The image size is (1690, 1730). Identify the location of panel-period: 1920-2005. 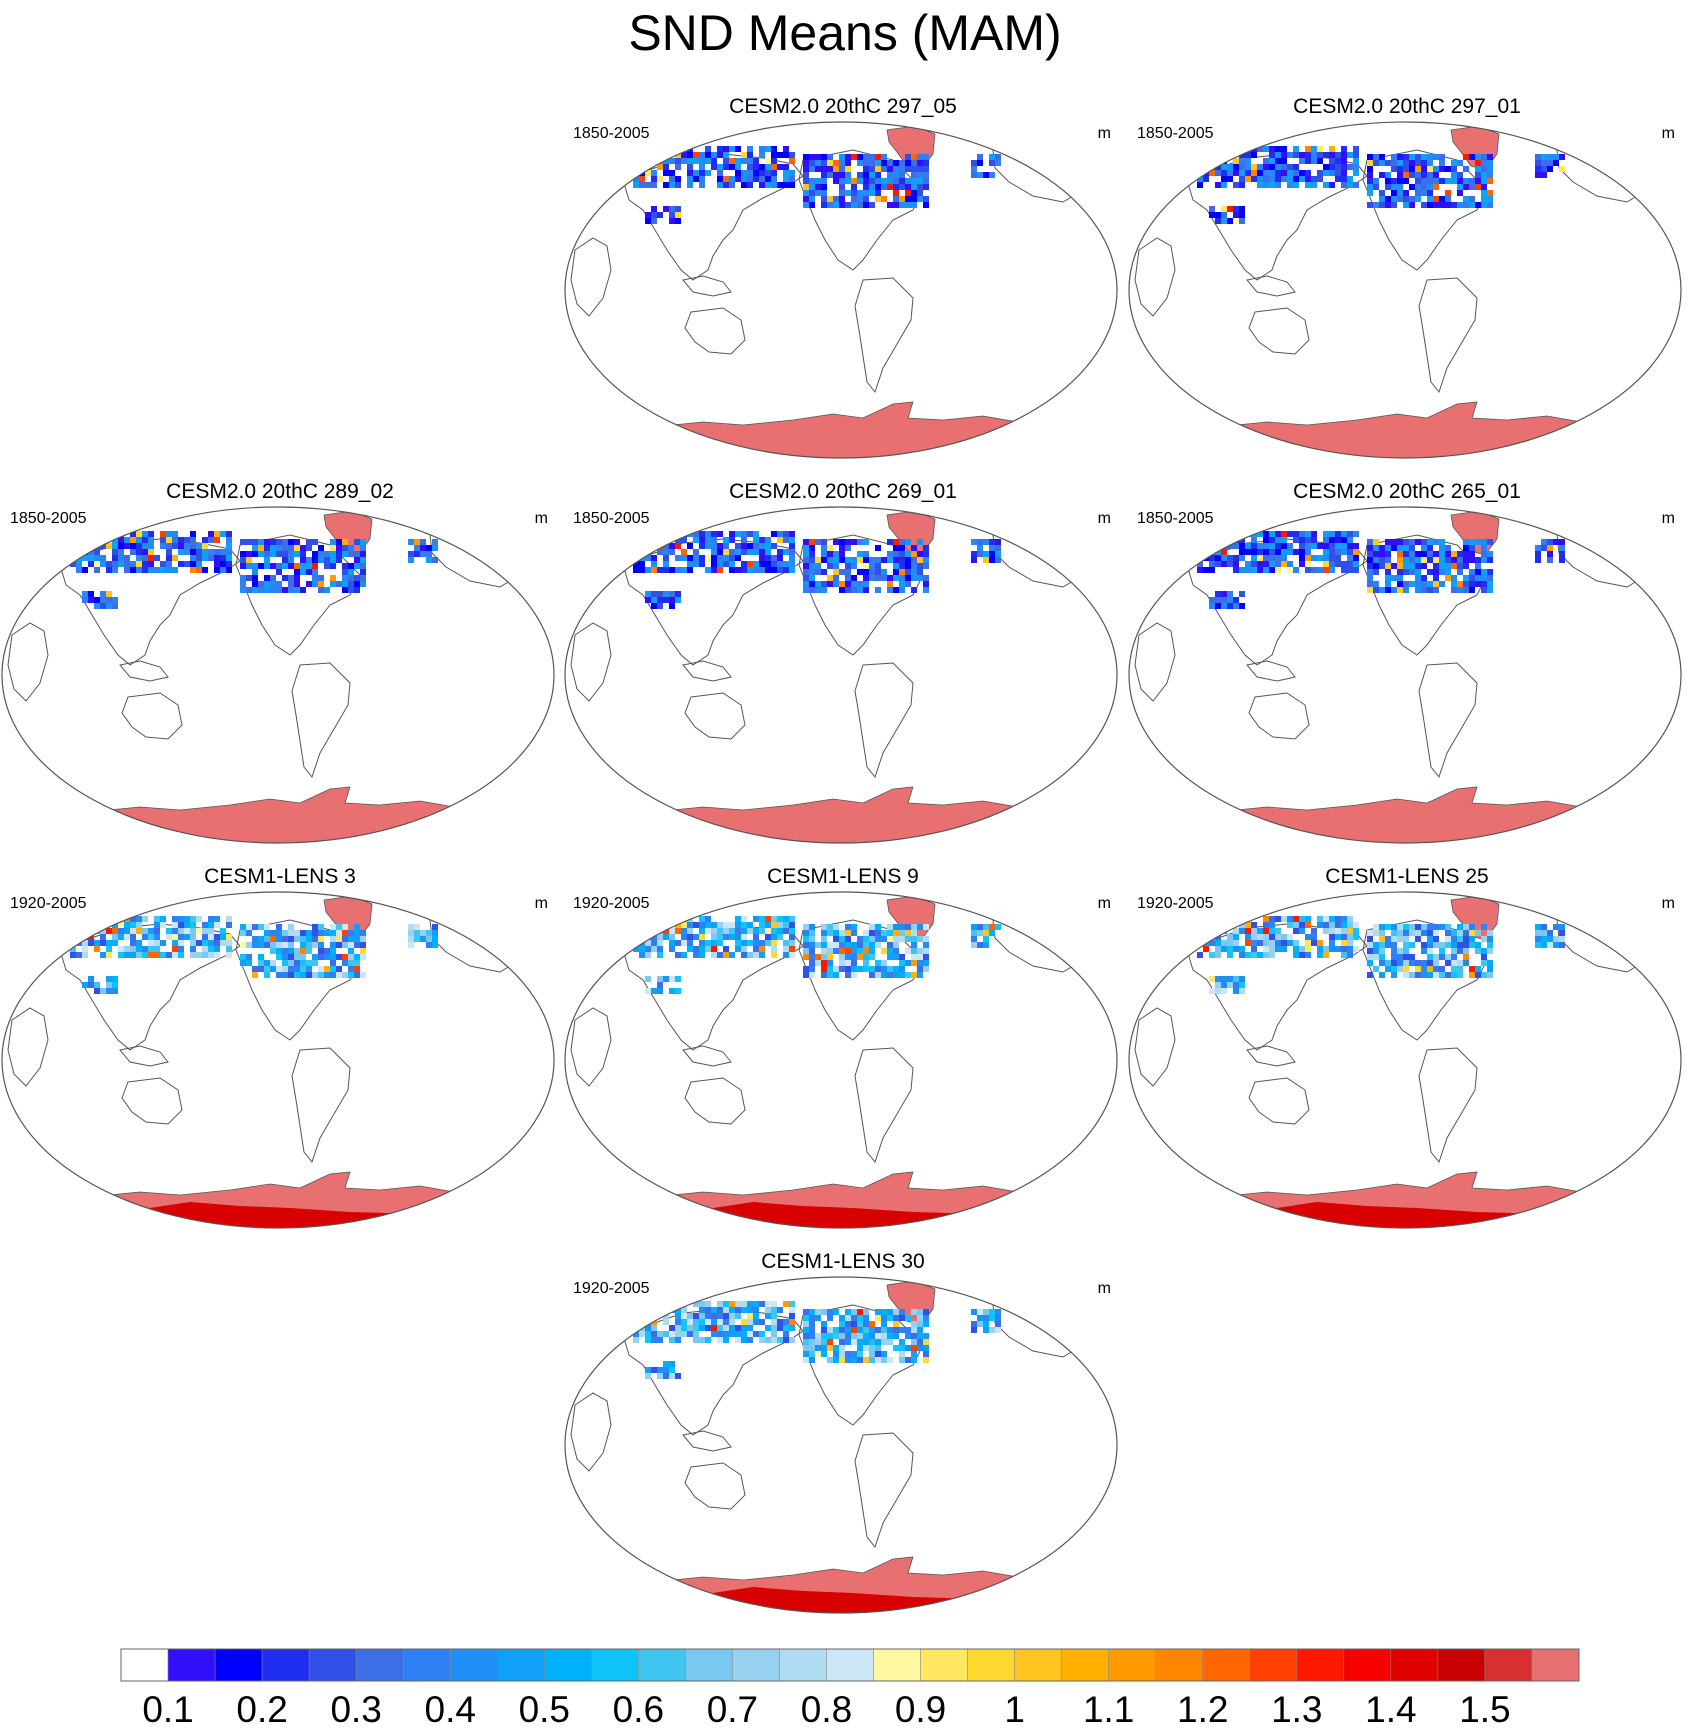
(611, 903).